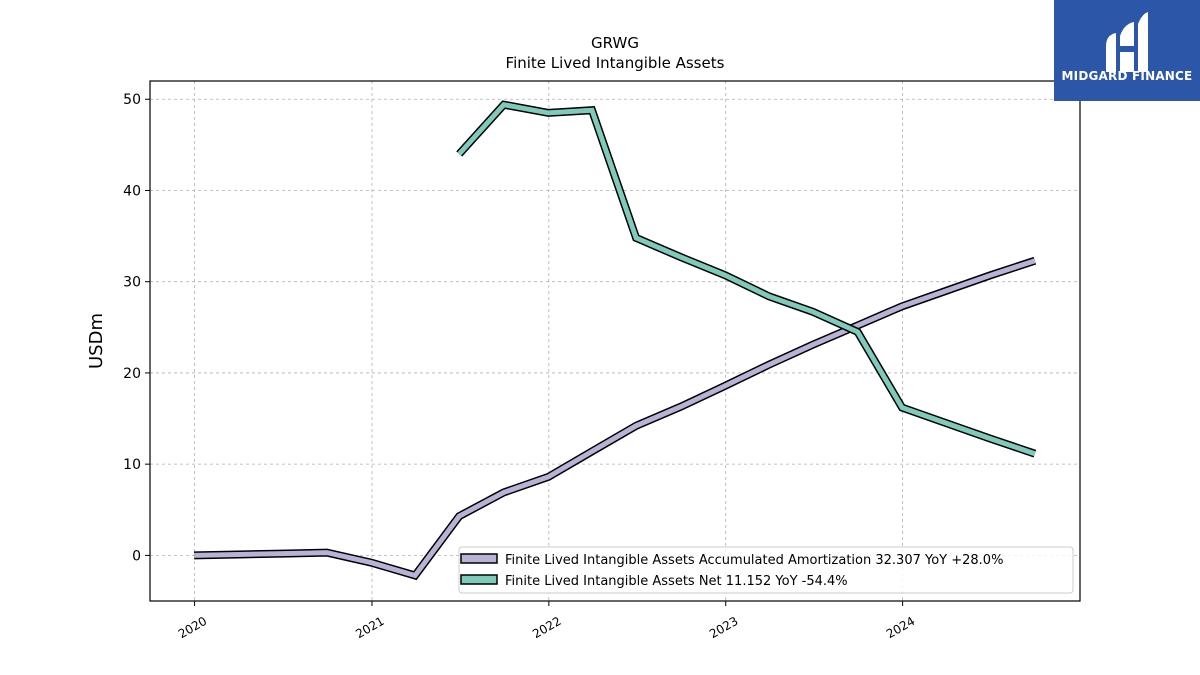 The height and width of the screenshot is (675, 1200). Describe the element at coordinates (900, 627) in the screenshot. I see `x-tick-label: 2024` at that location.